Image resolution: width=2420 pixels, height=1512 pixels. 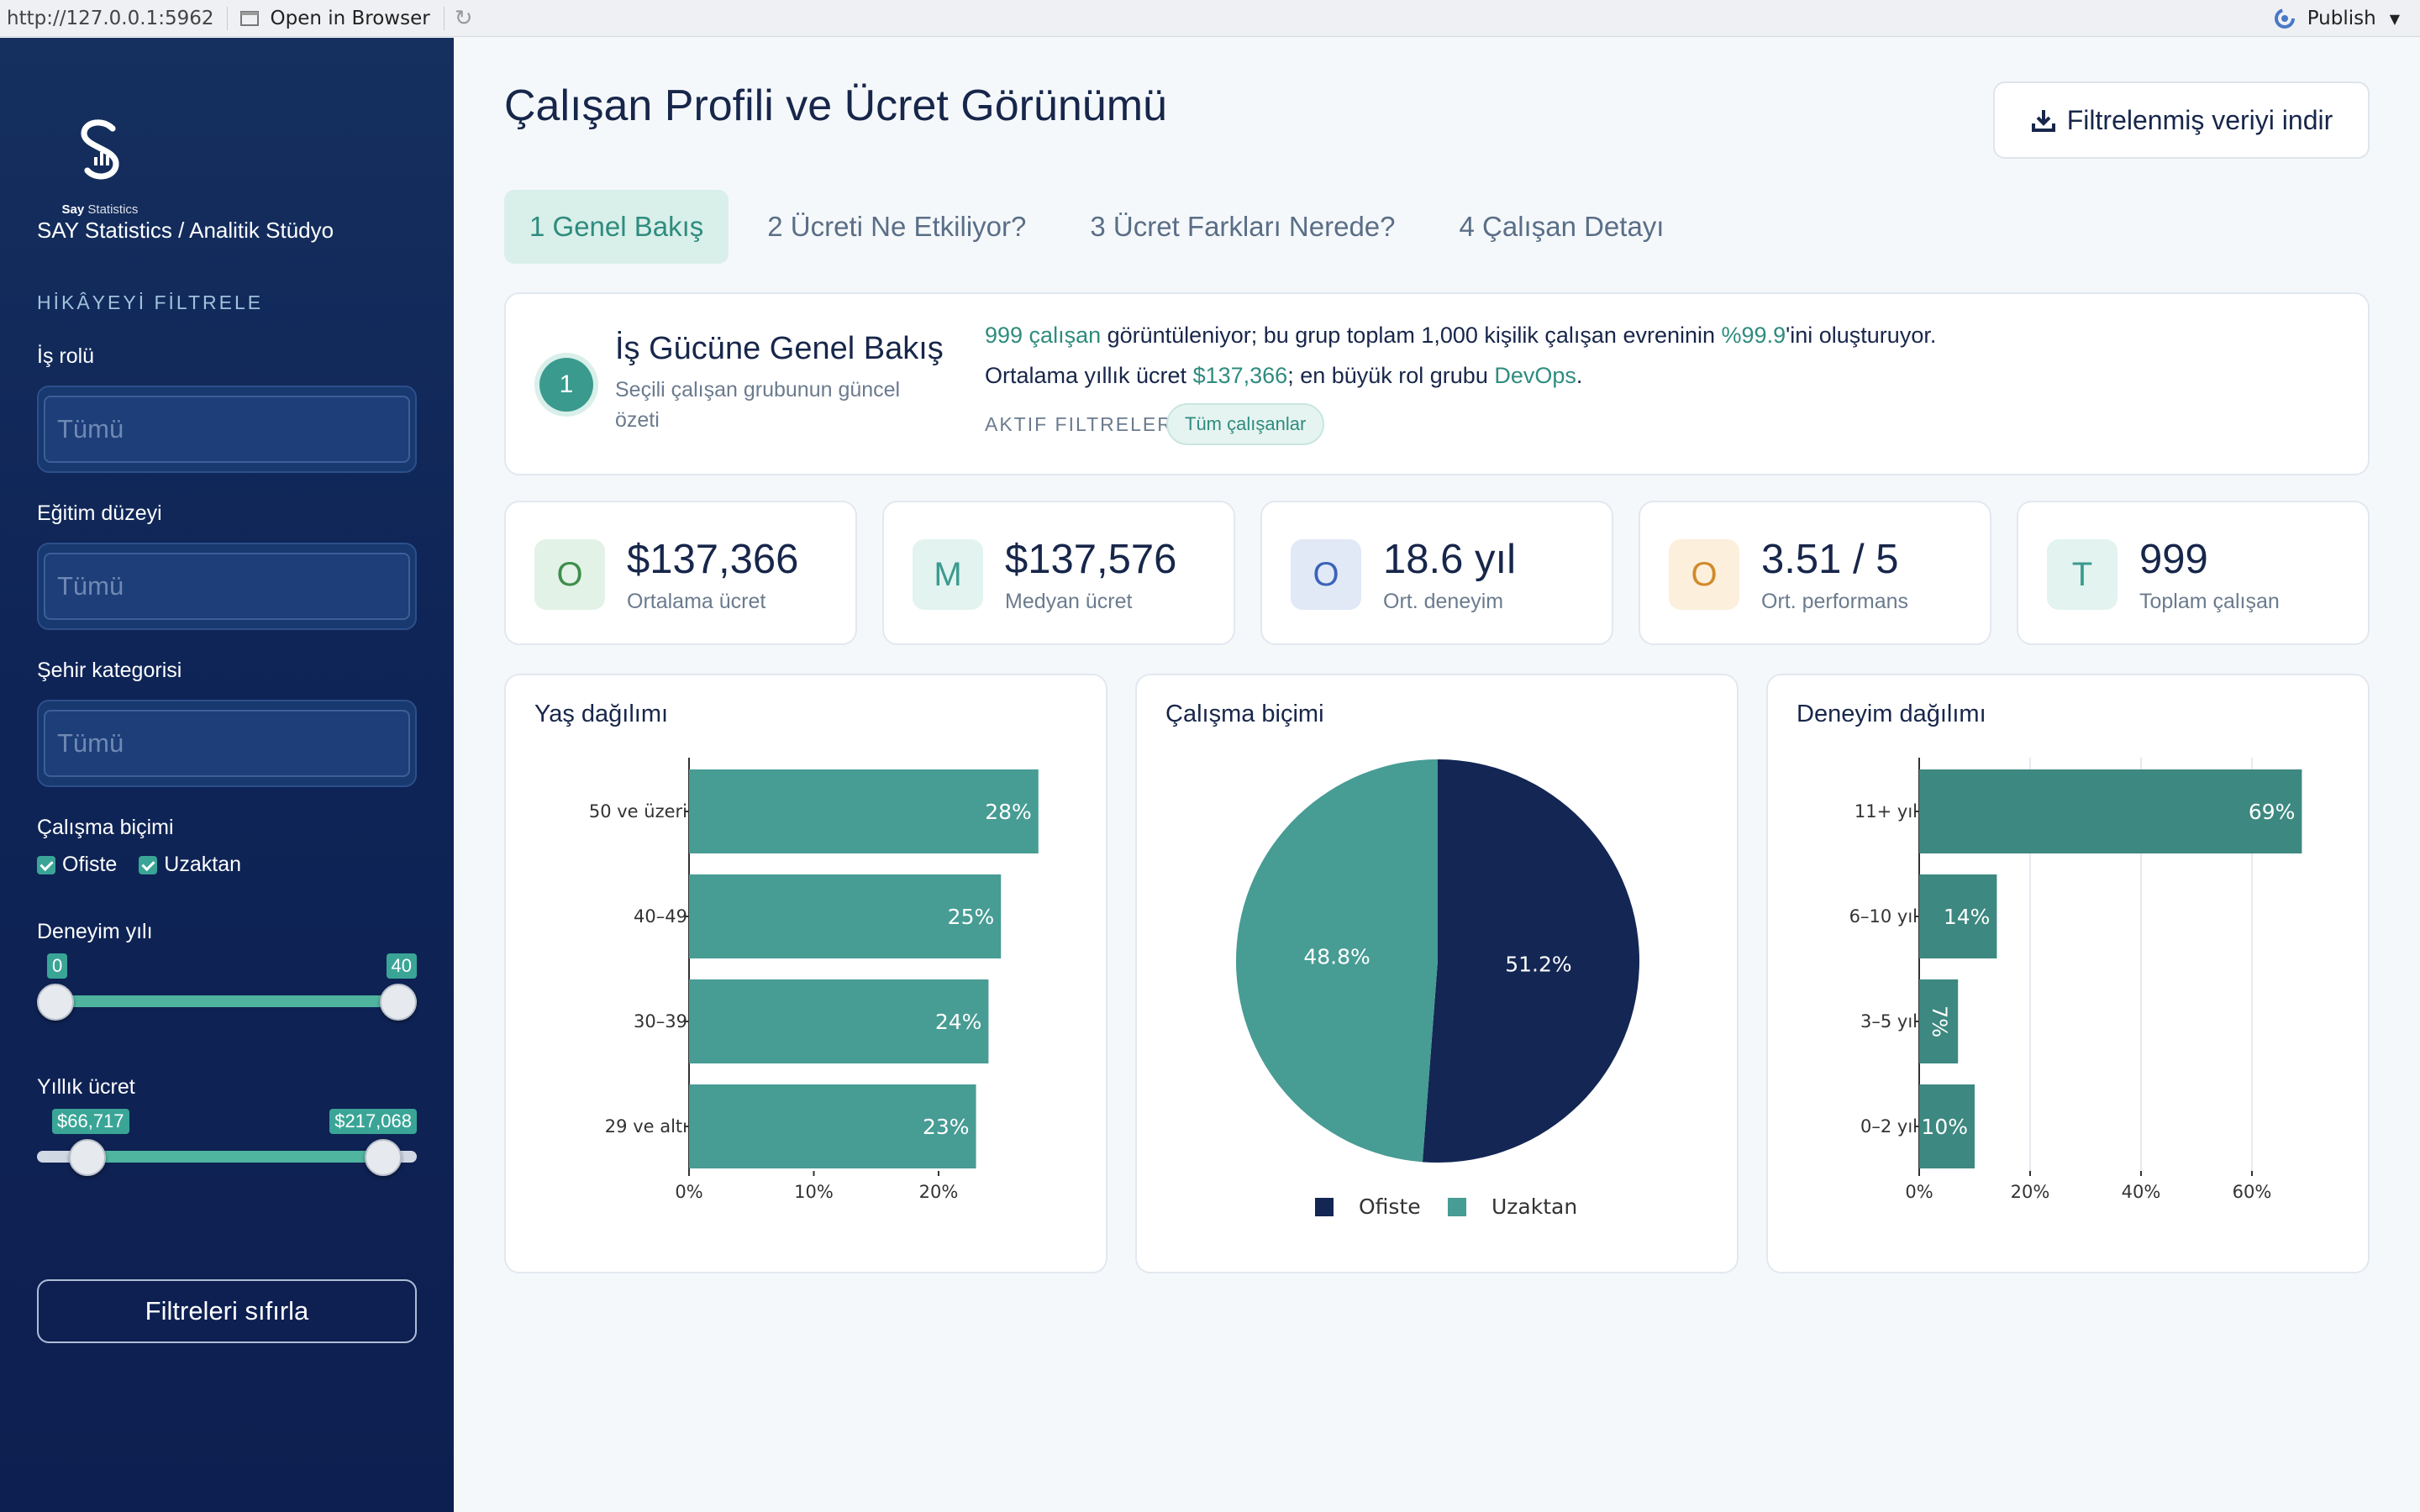 What do you see at coordinates (1886, 811) in the screenshot?
I see `category-label: 11+ yıl` at bounding box center [1886, 811].